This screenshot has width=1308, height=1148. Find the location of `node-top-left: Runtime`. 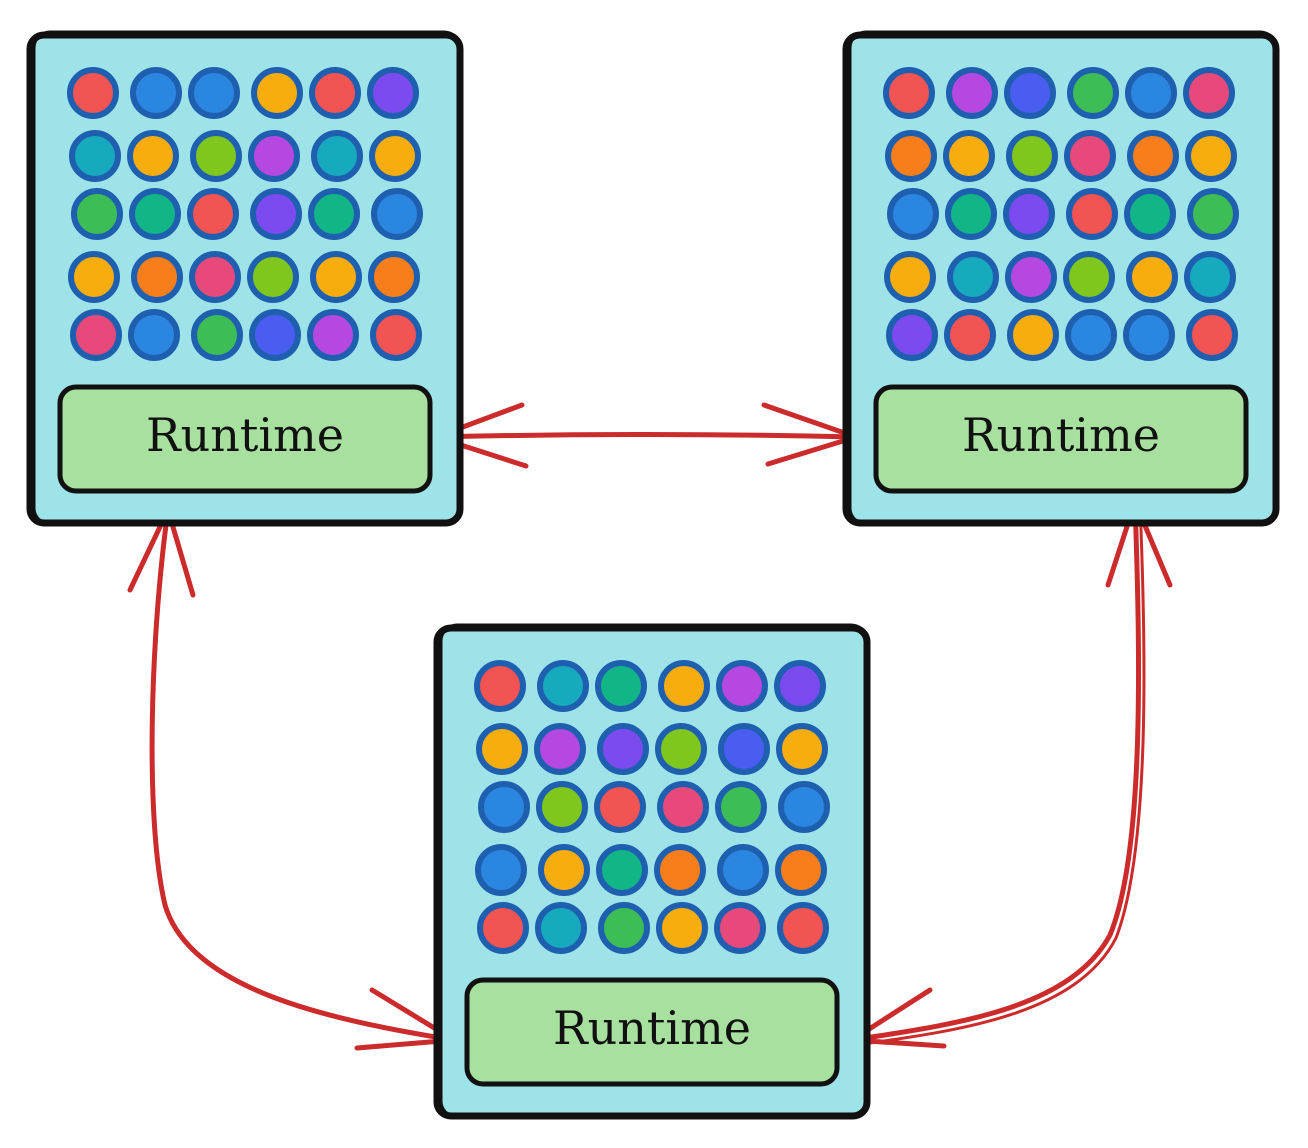

node-top-left: Runtime is located at coordinates (245, 278).